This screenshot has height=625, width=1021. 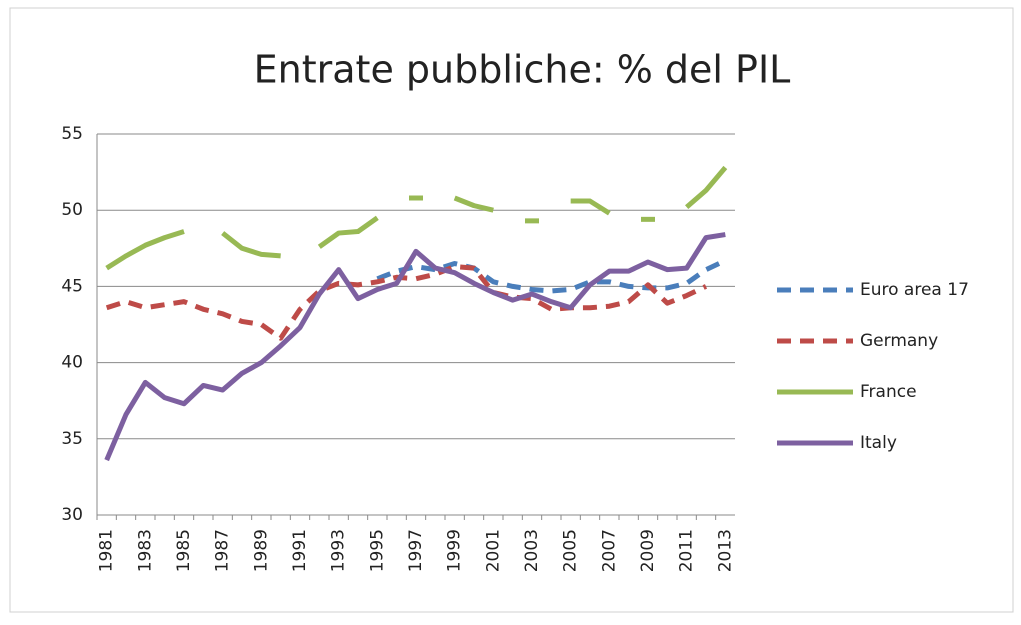 What do you see at coordinates (72, 439) in the screenshot?
I see `y-tick-label: 35` at bounding box center [72, 439].